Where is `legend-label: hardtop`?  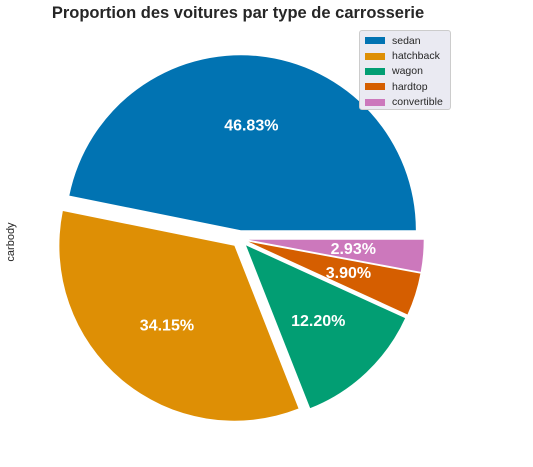
legend-label: hardtop is located at coordinates (410, 86).